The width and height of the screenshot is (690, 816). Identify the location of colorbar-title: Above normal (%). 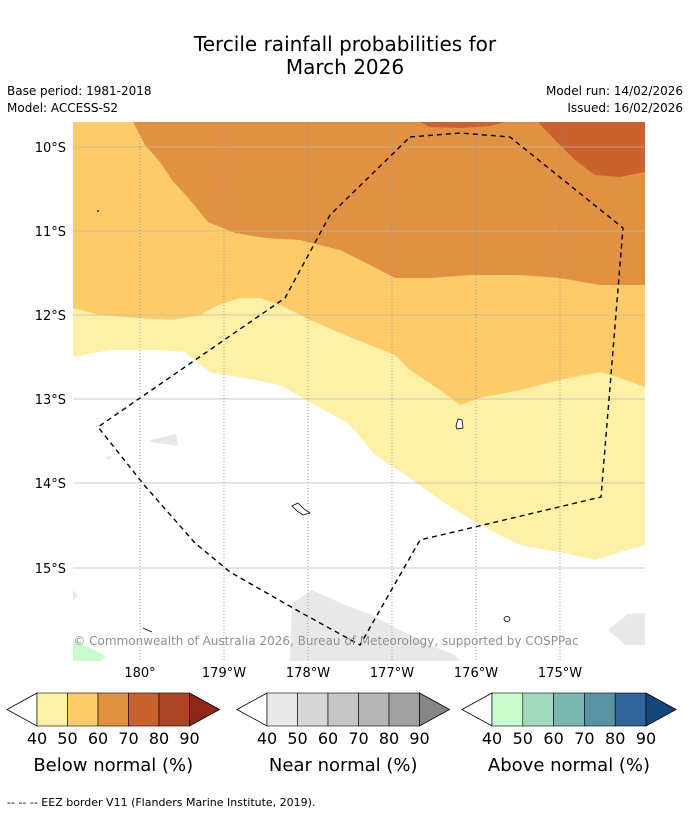
(569, 765).